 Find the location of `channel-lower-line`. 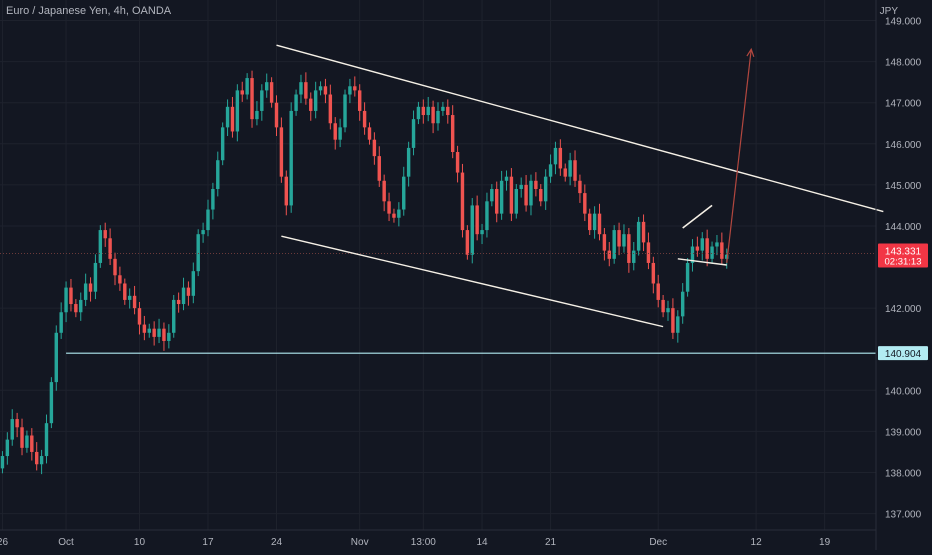

channel-lower-line is located at coordinates (472, 281).